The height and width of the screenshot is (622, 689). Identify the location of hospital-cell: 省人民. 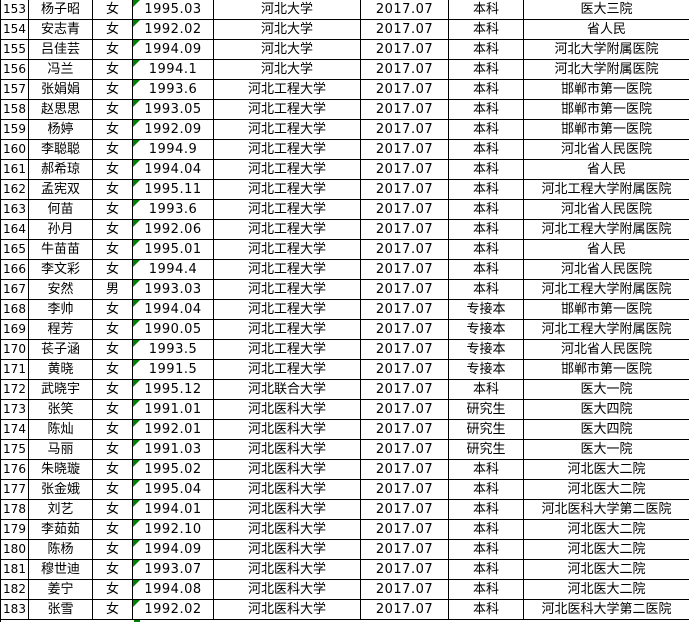
(606, 249).